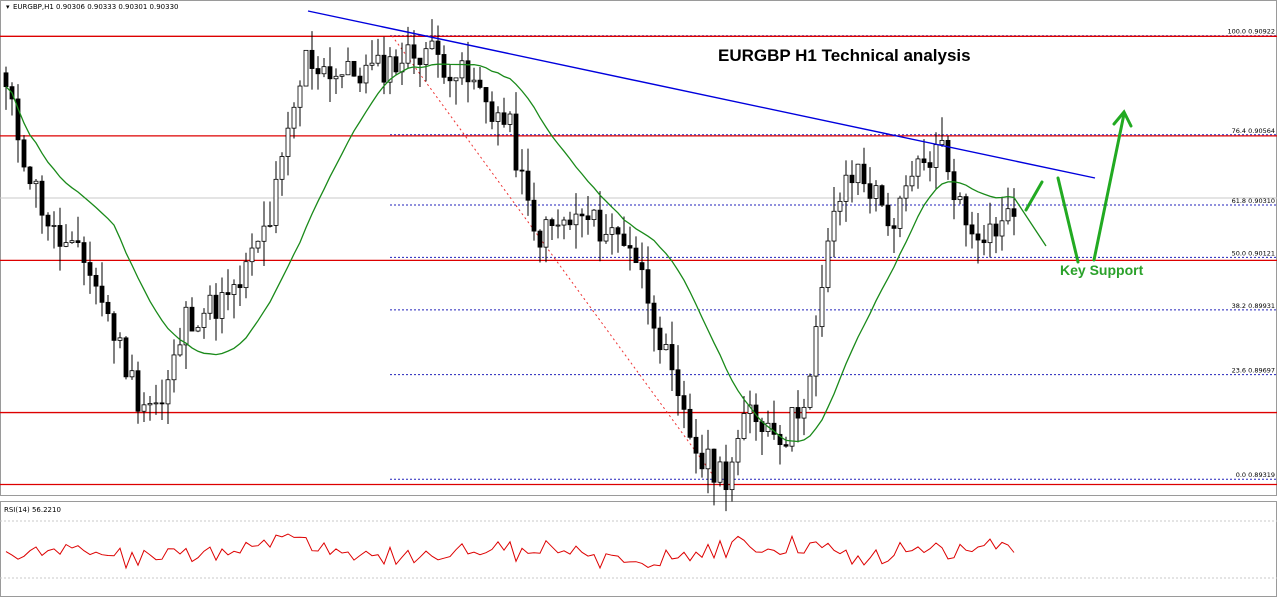  What do you see at coordinates (1255, 475) in the screenshot?
I see `fib-level-label: 0.0 0.89319` at bounding box center [1255, 475].